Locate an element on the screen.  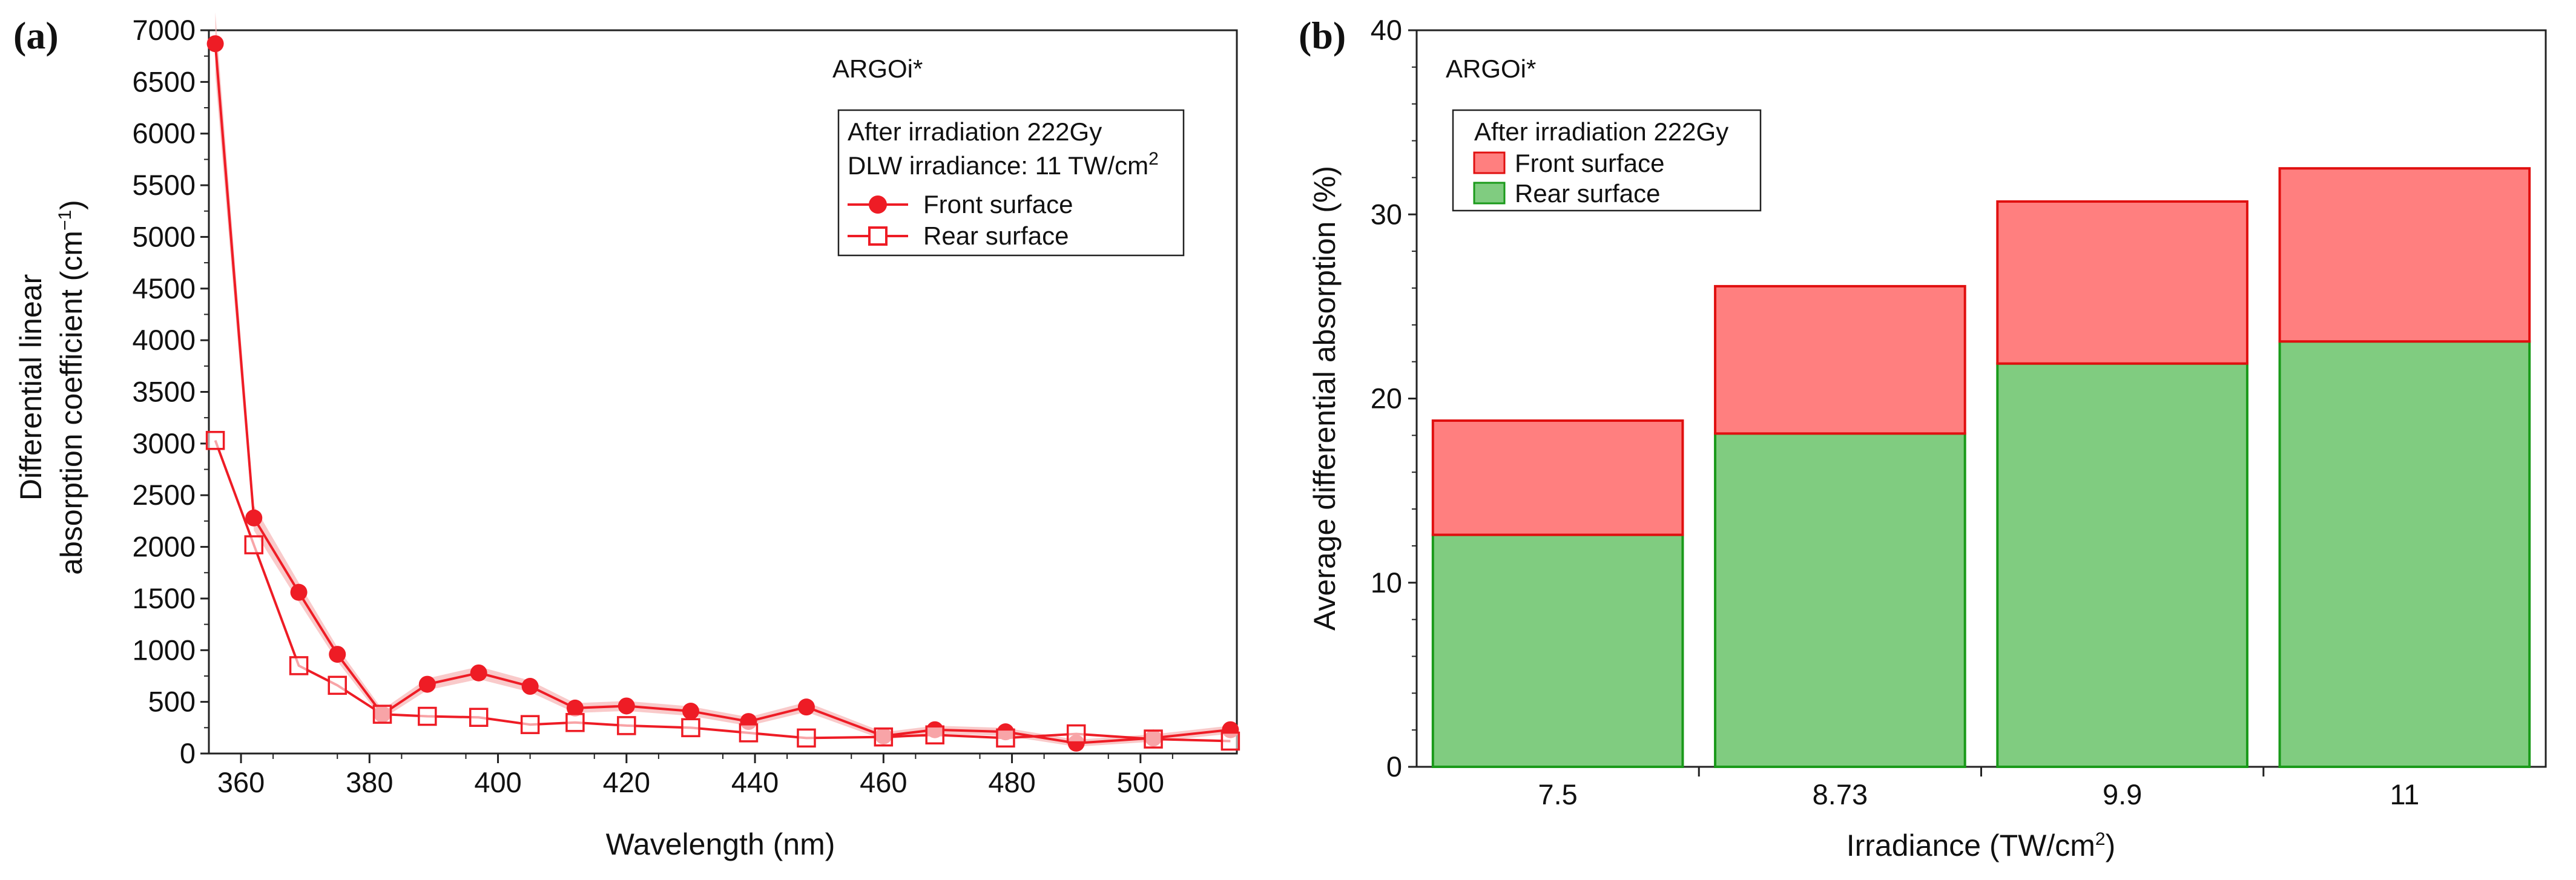
y-axis-title-a-sup: −1 is located at coordinates (65, 220).